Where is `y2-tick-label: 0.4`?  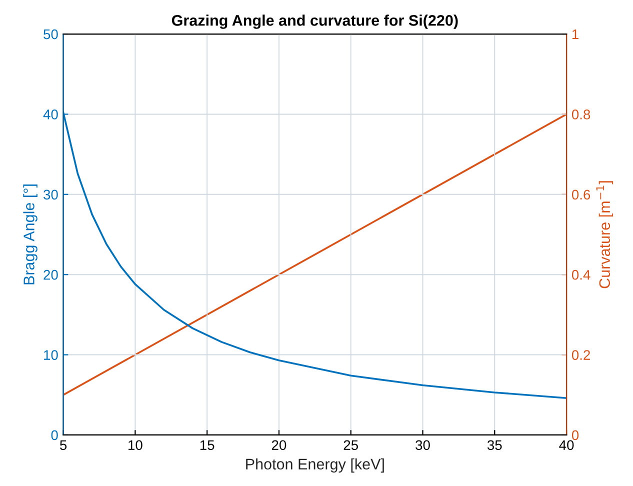
y2-tick-label: 0.4 is located at coordinates (581, 275).